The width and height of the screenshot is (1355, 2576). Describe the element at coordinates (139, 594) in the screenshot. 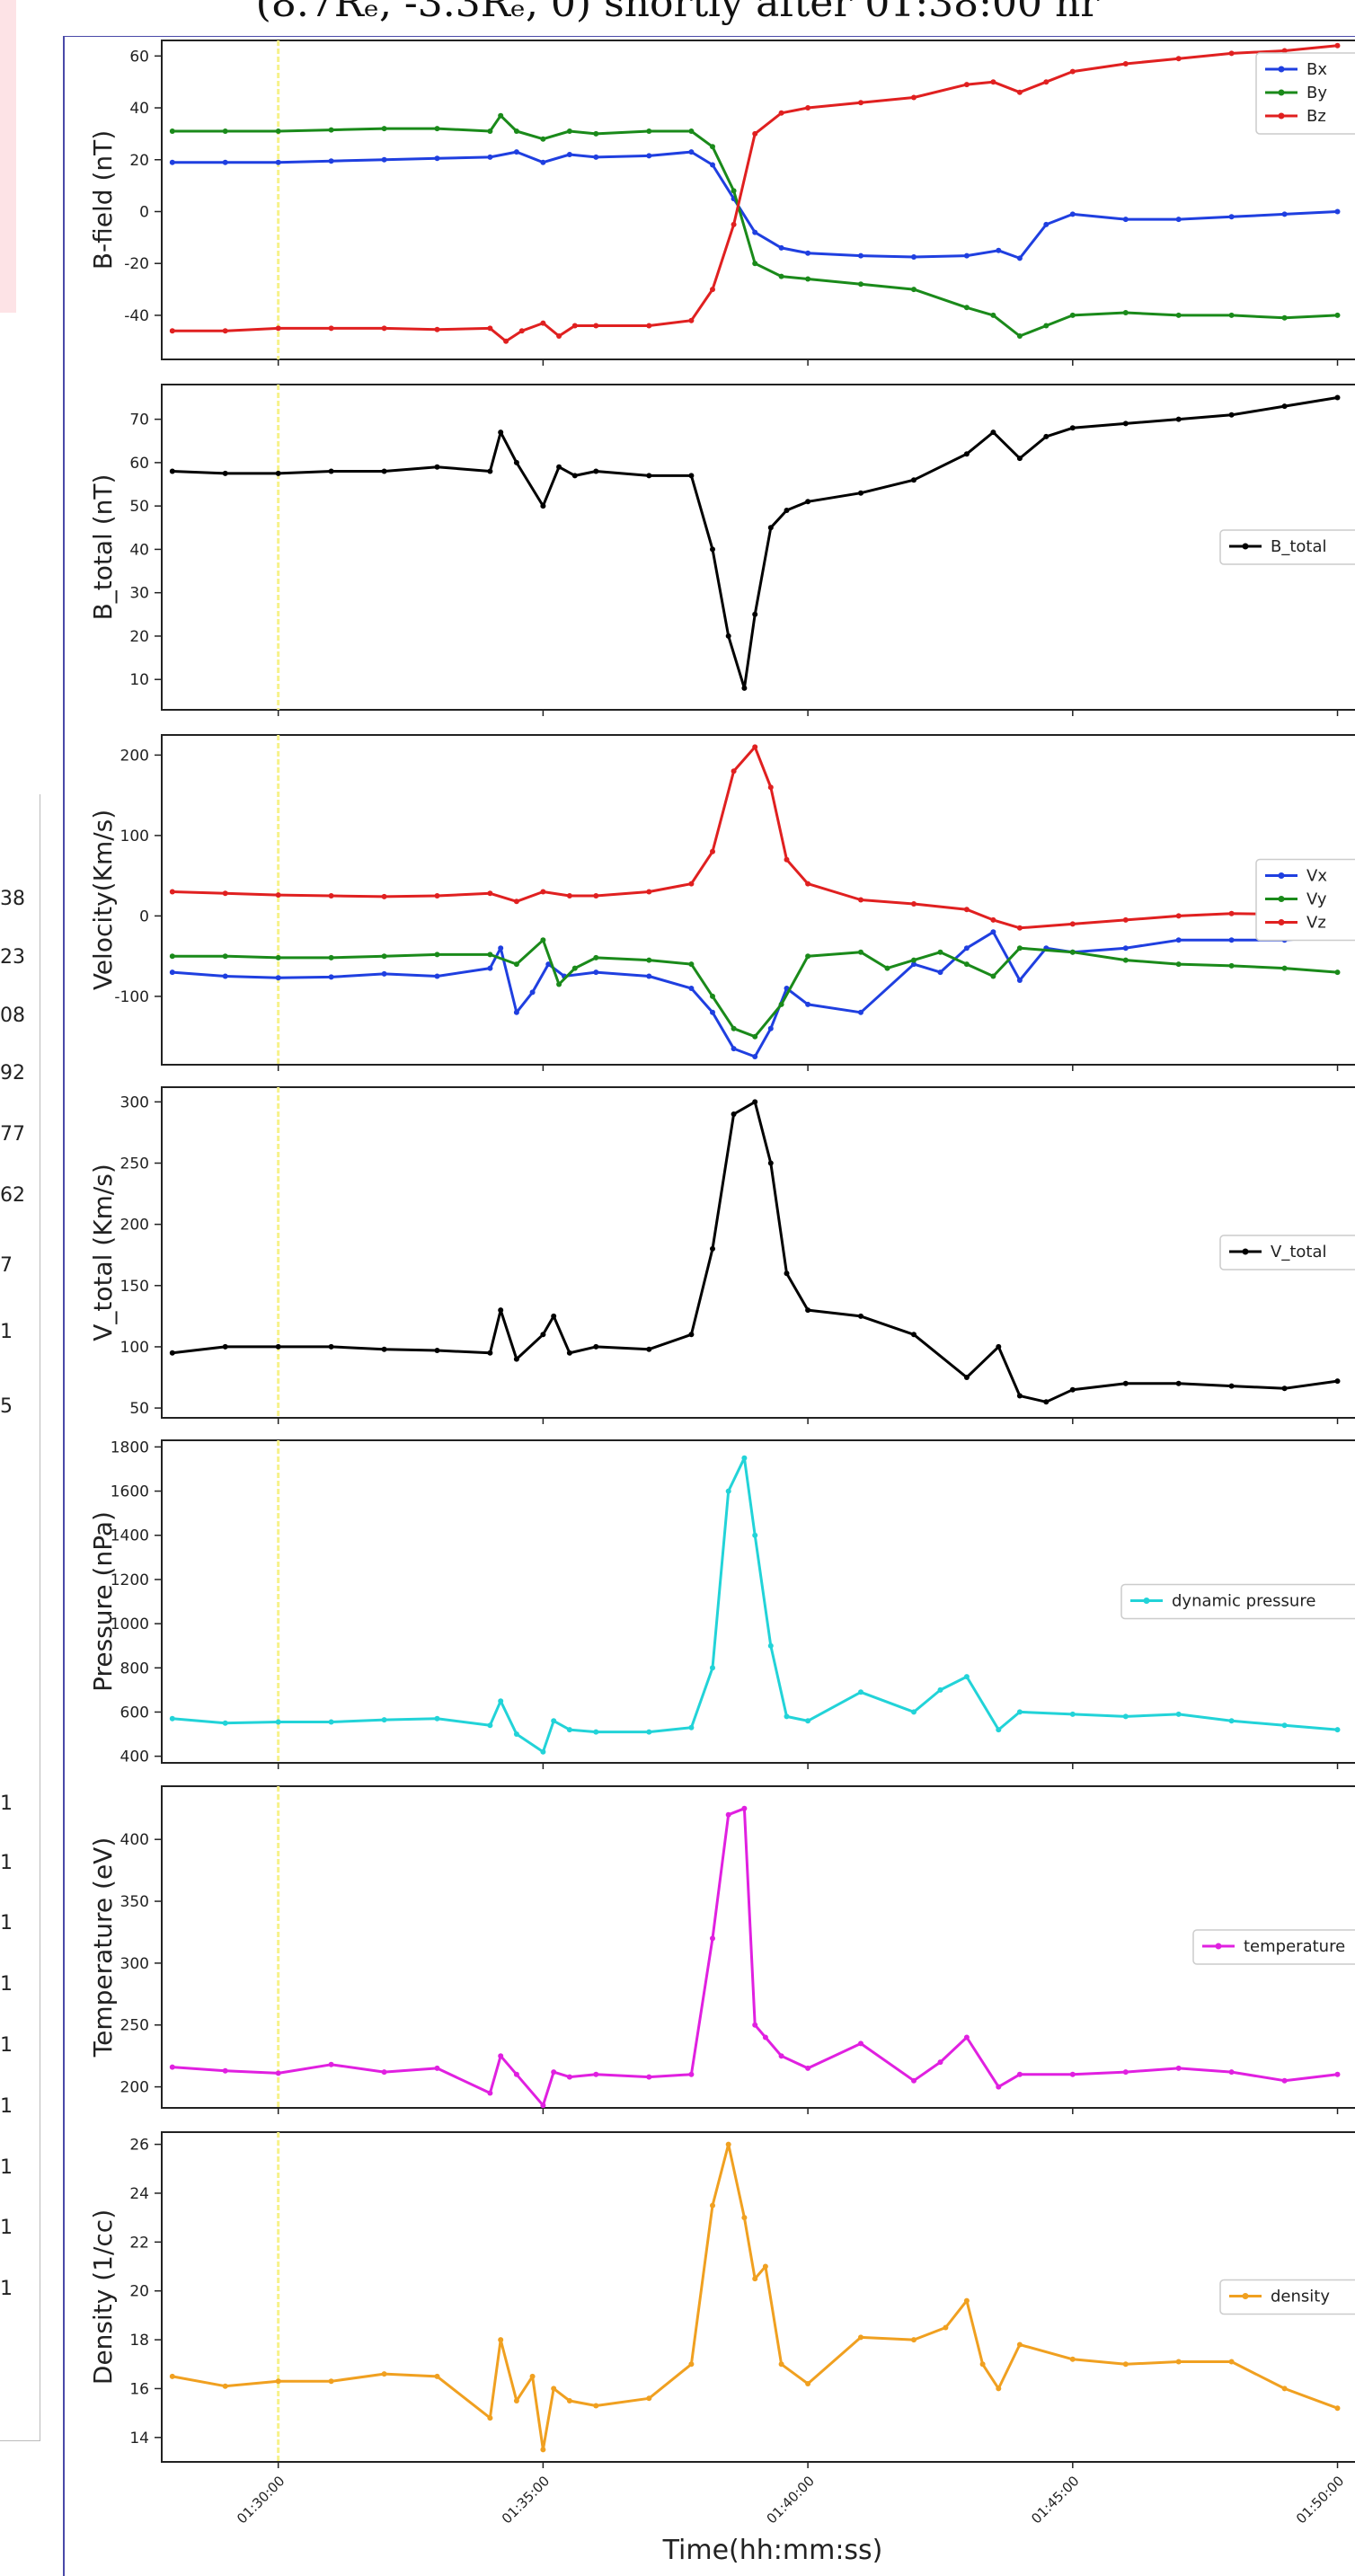

I see `y-tick-label: 30` at that location.